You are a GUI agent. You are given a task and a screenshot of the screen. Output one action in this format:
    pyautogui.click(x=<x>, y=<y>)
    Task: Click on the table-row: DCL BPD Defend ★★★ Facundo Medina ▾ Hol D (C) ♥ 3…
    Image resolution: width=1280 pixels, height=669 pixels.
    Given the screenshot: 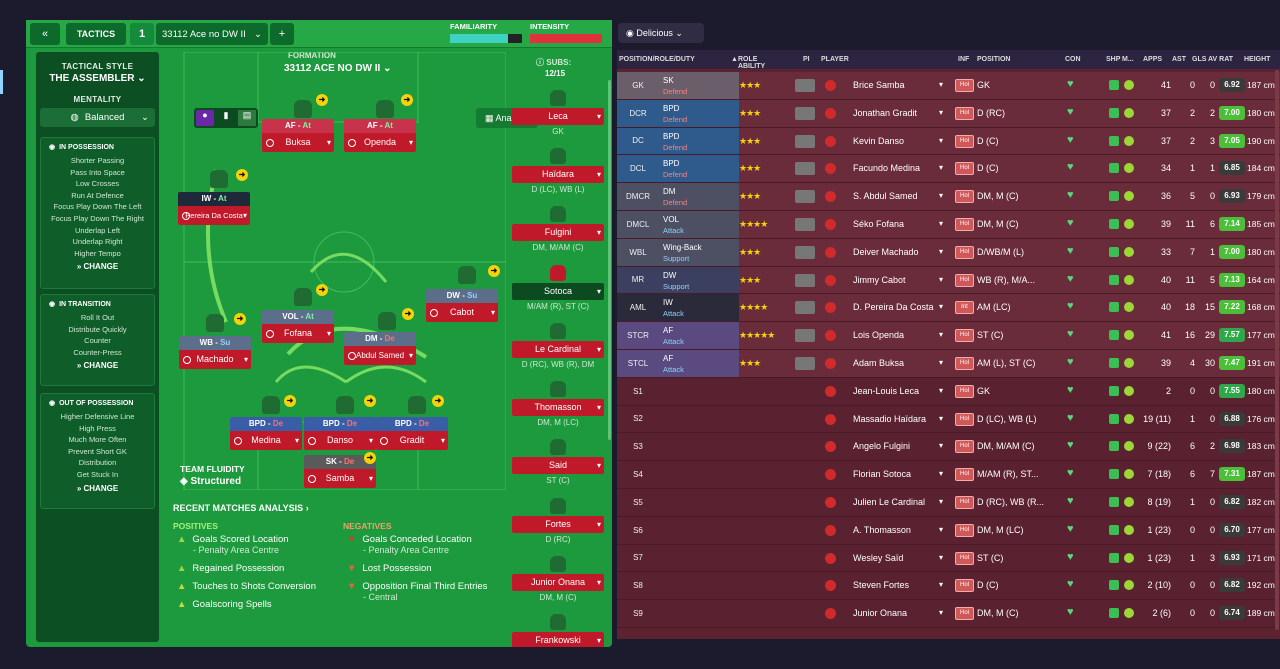 What is the action you would take?
    pyautogui.click(x=948, y=169)
    